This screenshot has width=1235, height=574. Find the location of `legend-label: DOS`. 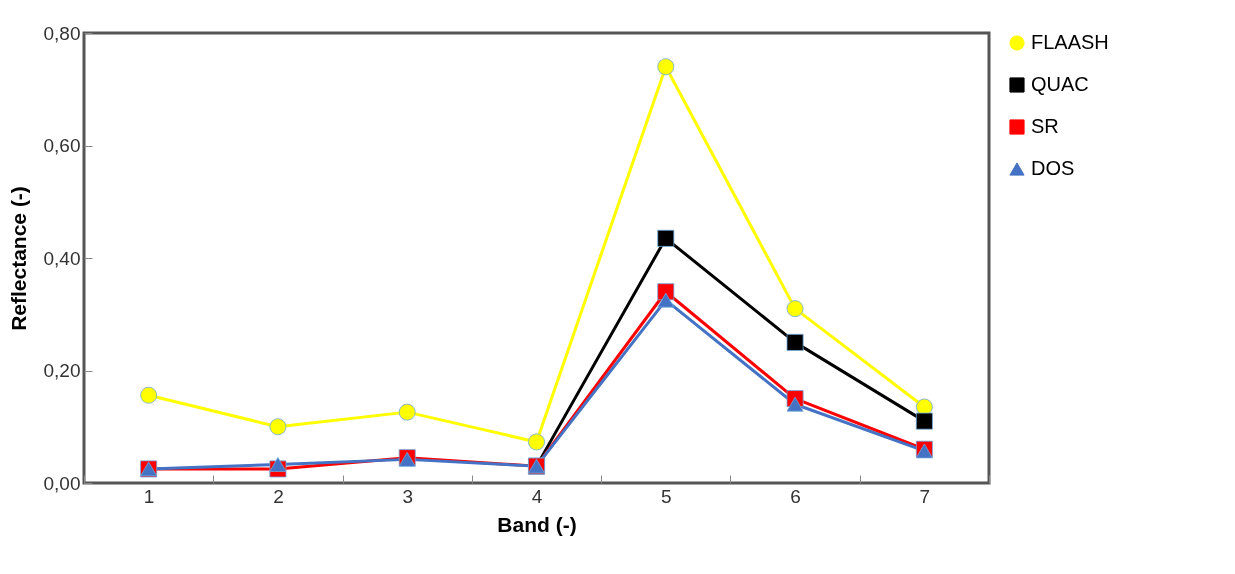

legend-label: DOS is located at coordinates (1053, 168).